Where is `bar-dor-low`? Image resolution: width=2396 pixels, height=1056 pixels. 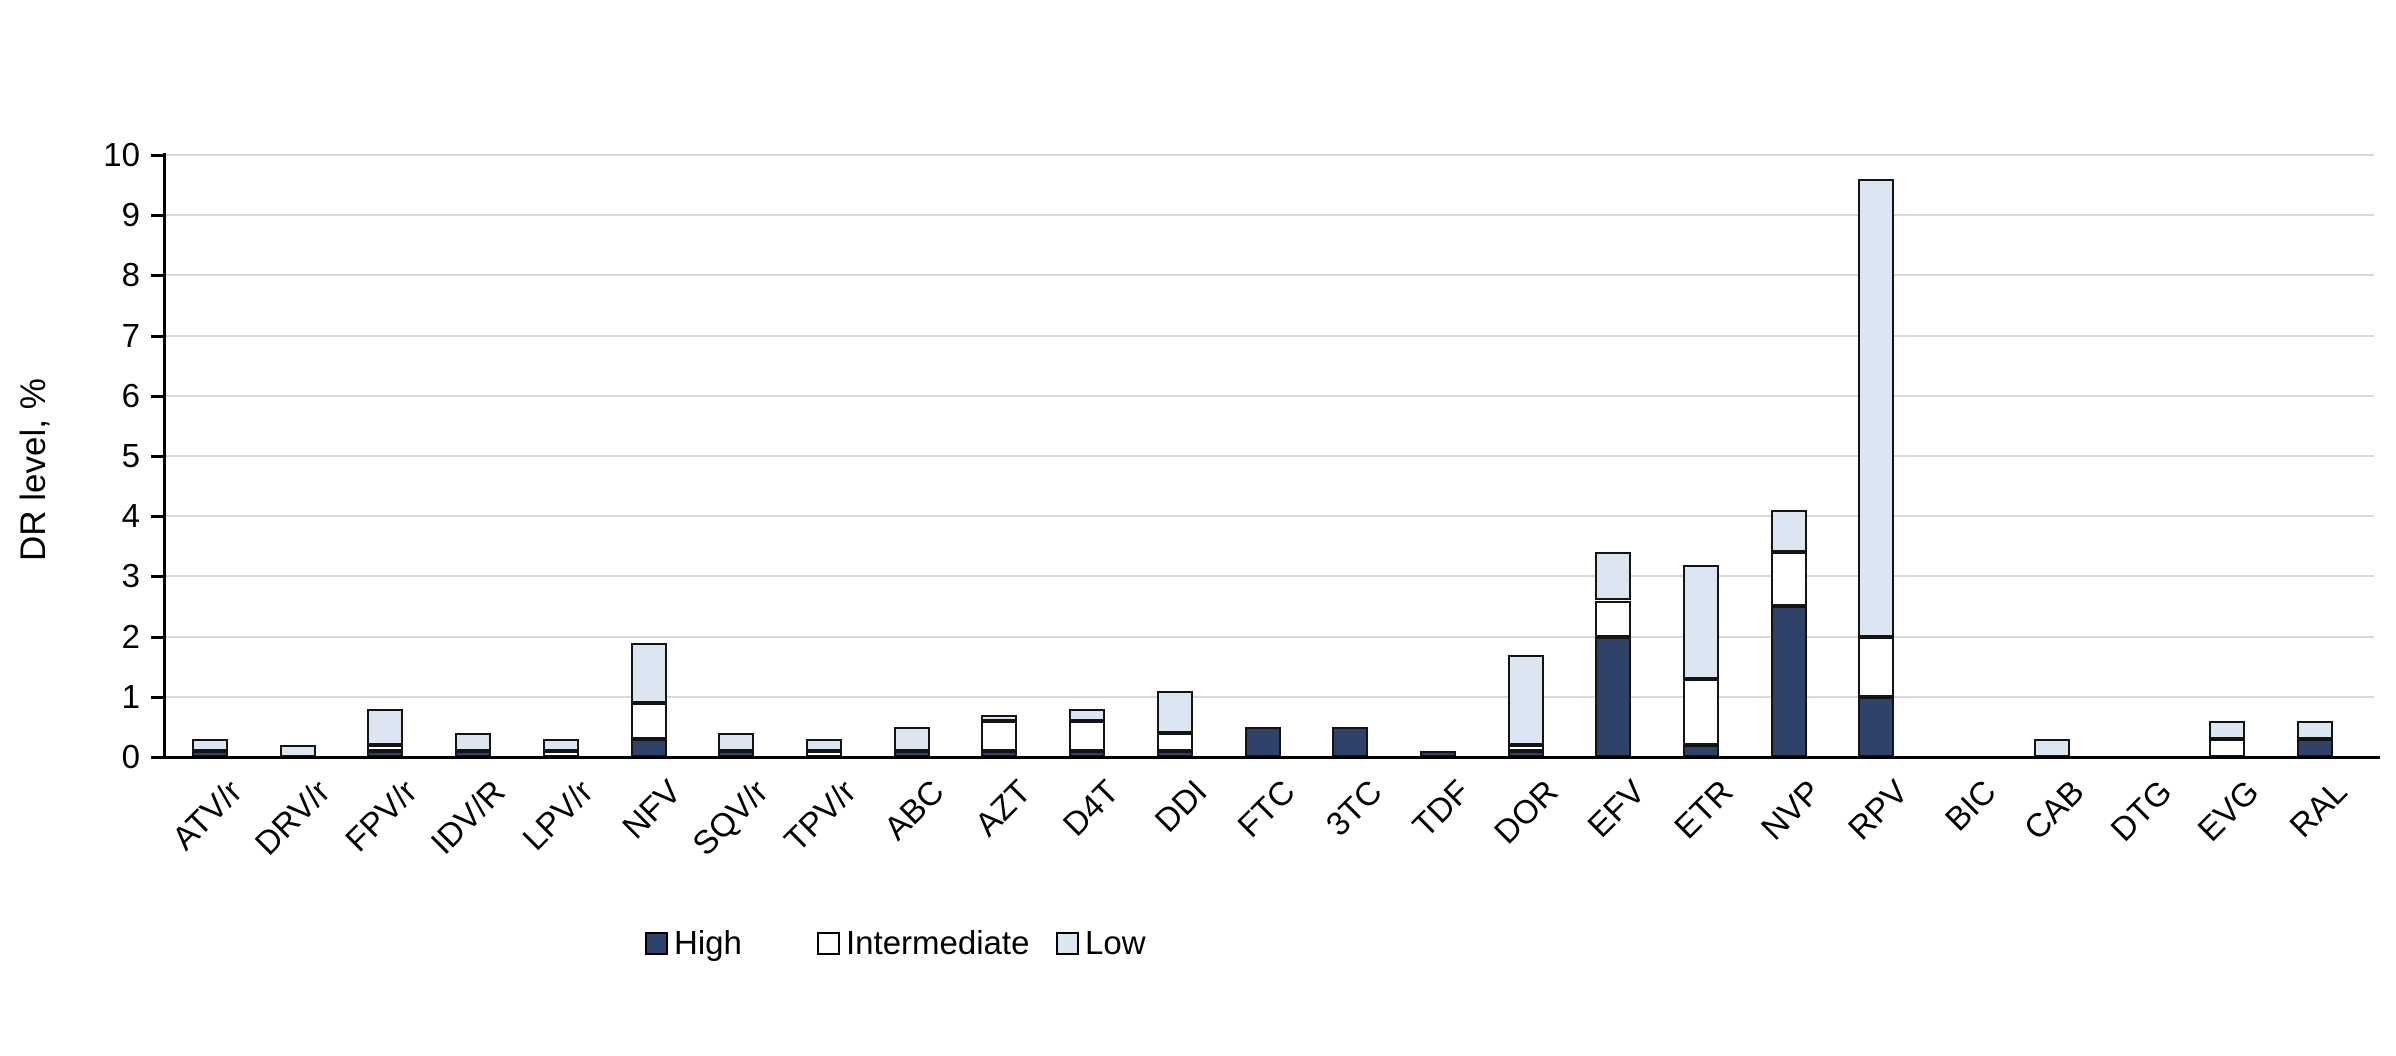 bar-dor-low is located at coordinates (1526, 700).